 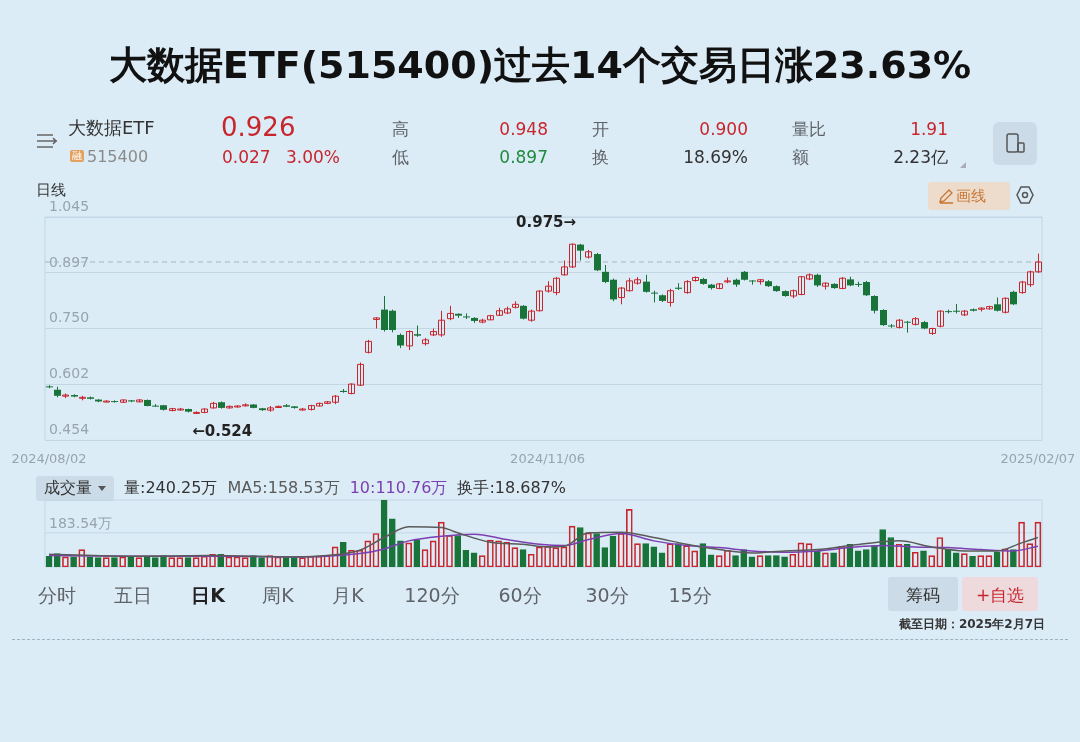 I want to click on text: 0.948, so click(x=523, y=129).